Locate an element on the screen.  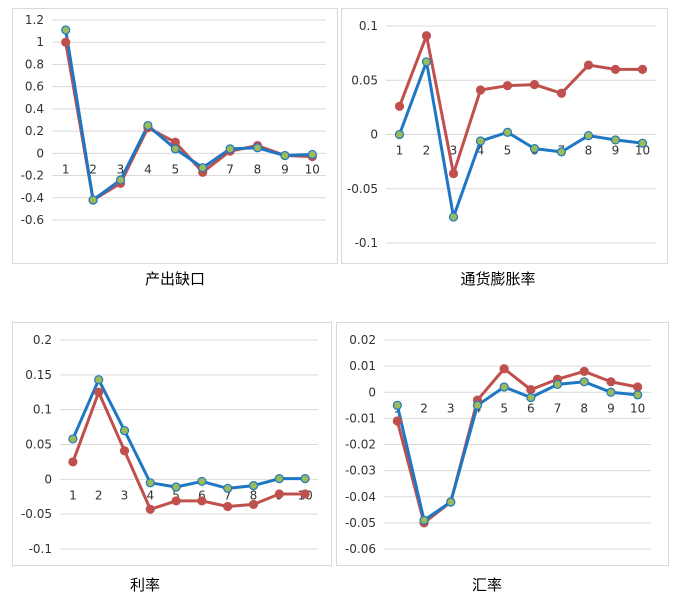
caption-exchange-rate: 汇率 is located at coordinates (486, 585).